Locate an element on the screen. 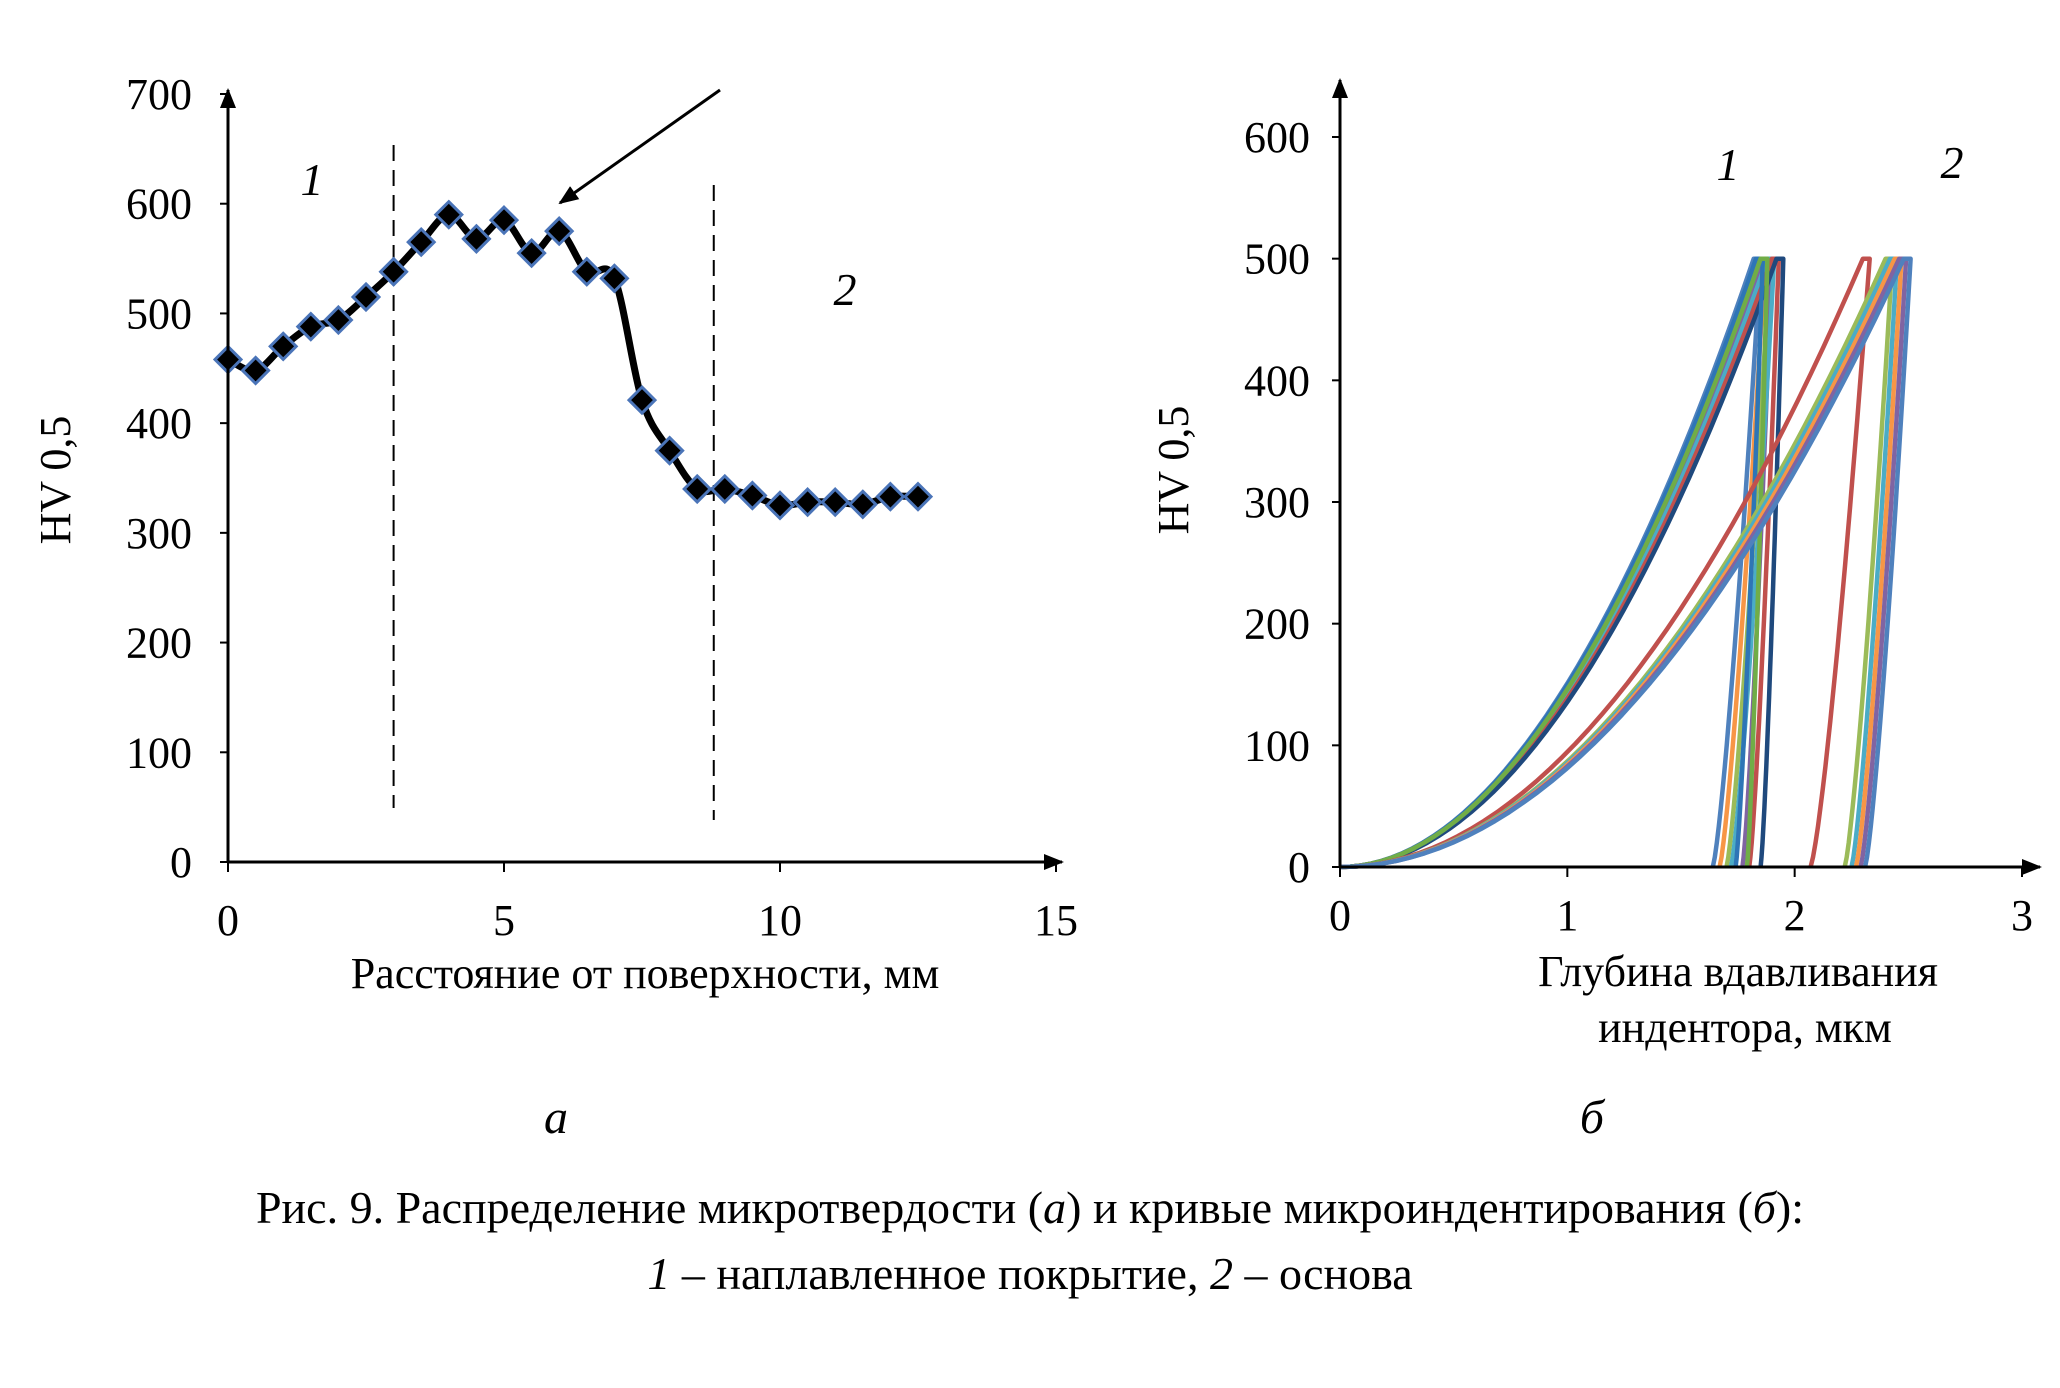 This screenshot has width=2060, height=1388. caption-text: – наплавленное покрытие, is located at coordinates (940, 1273).